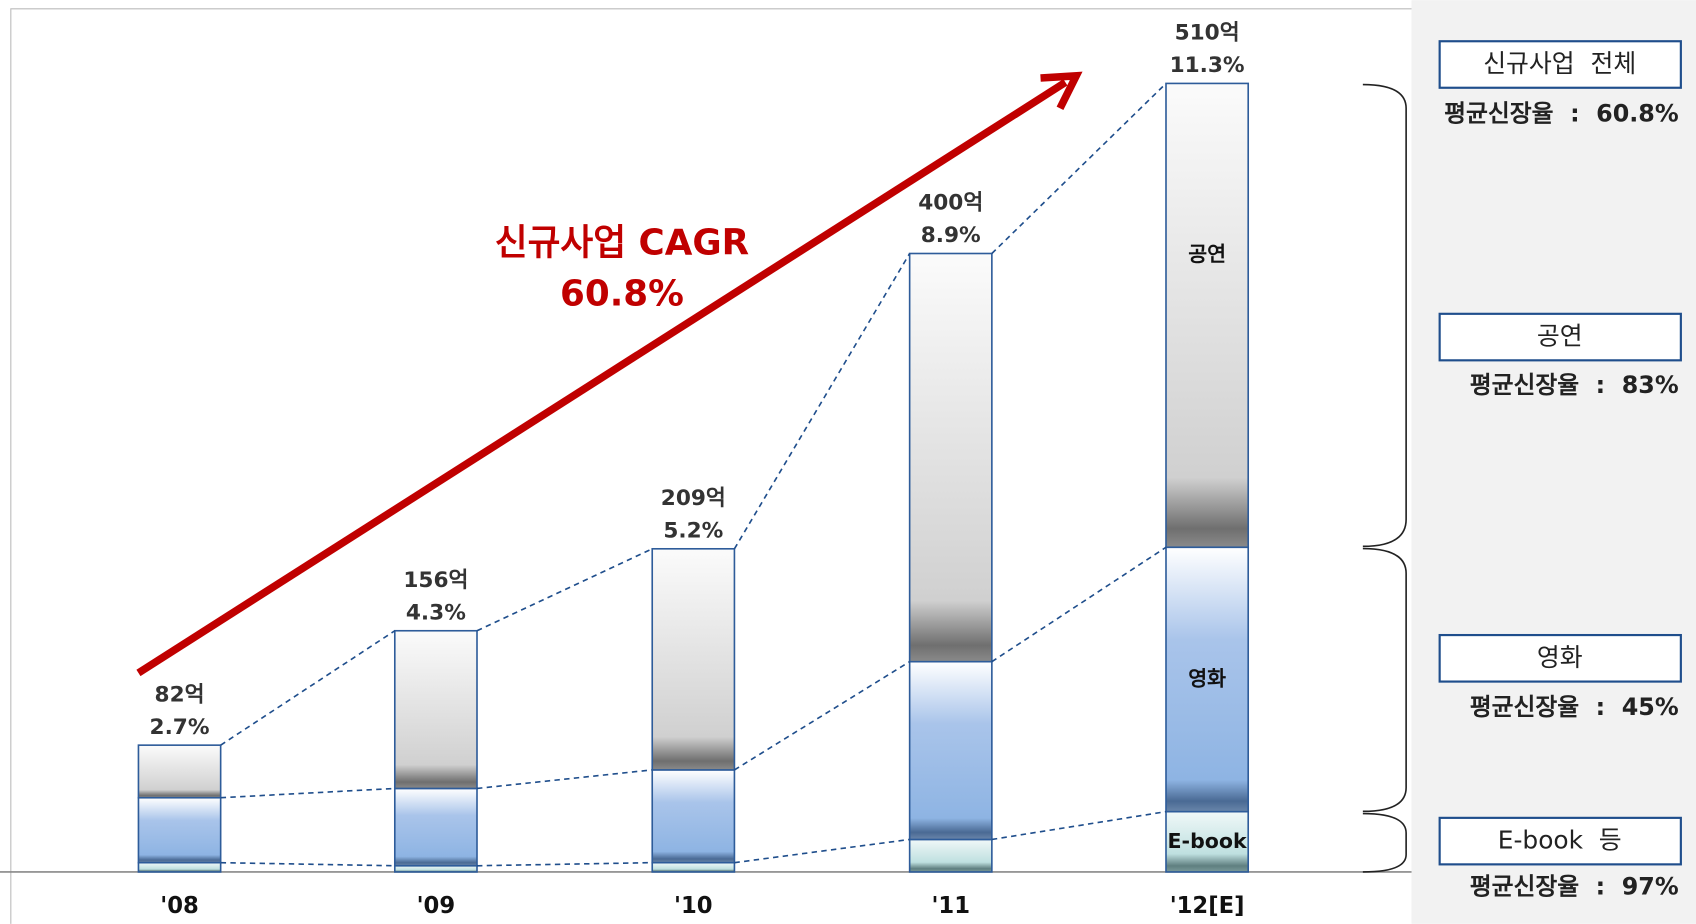 The height and width of the screenshot is (924, 1696). What do you see at coordinates (180, 694) in the screenshot?
I see `total-label: 82억` at bounding box center [180, 694].